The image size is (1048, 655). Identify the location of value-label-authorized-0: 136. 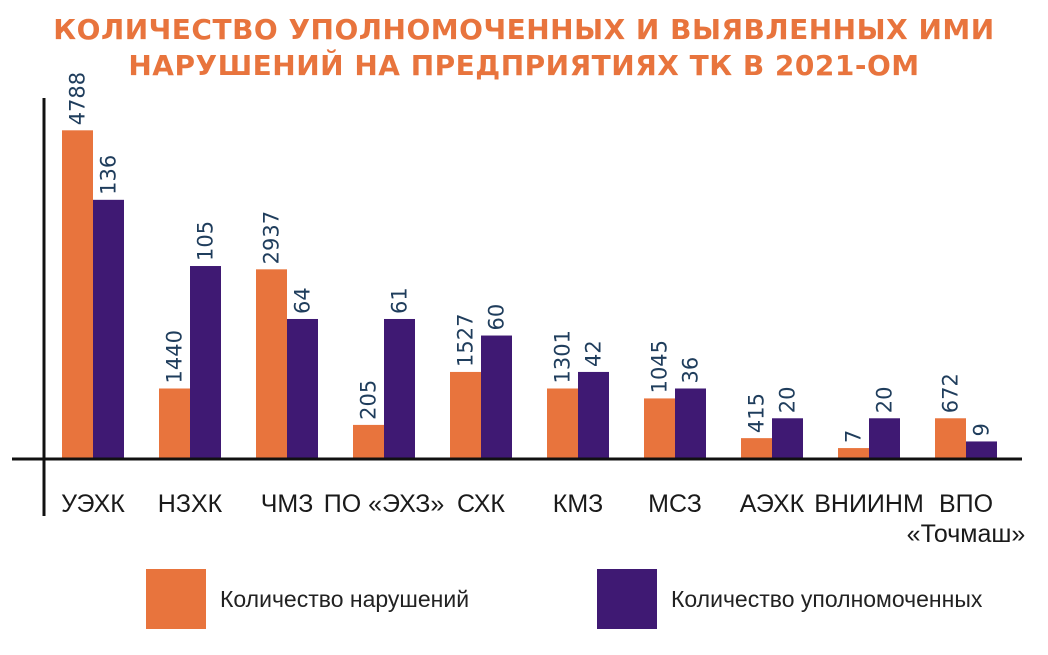
(109, 175).